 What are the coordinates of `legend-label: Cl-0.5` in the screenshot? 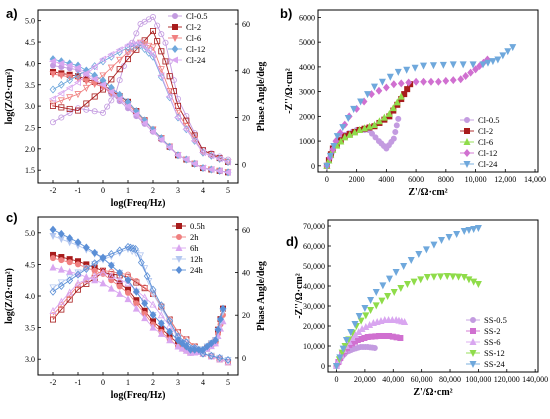 It's located at (197, 16).